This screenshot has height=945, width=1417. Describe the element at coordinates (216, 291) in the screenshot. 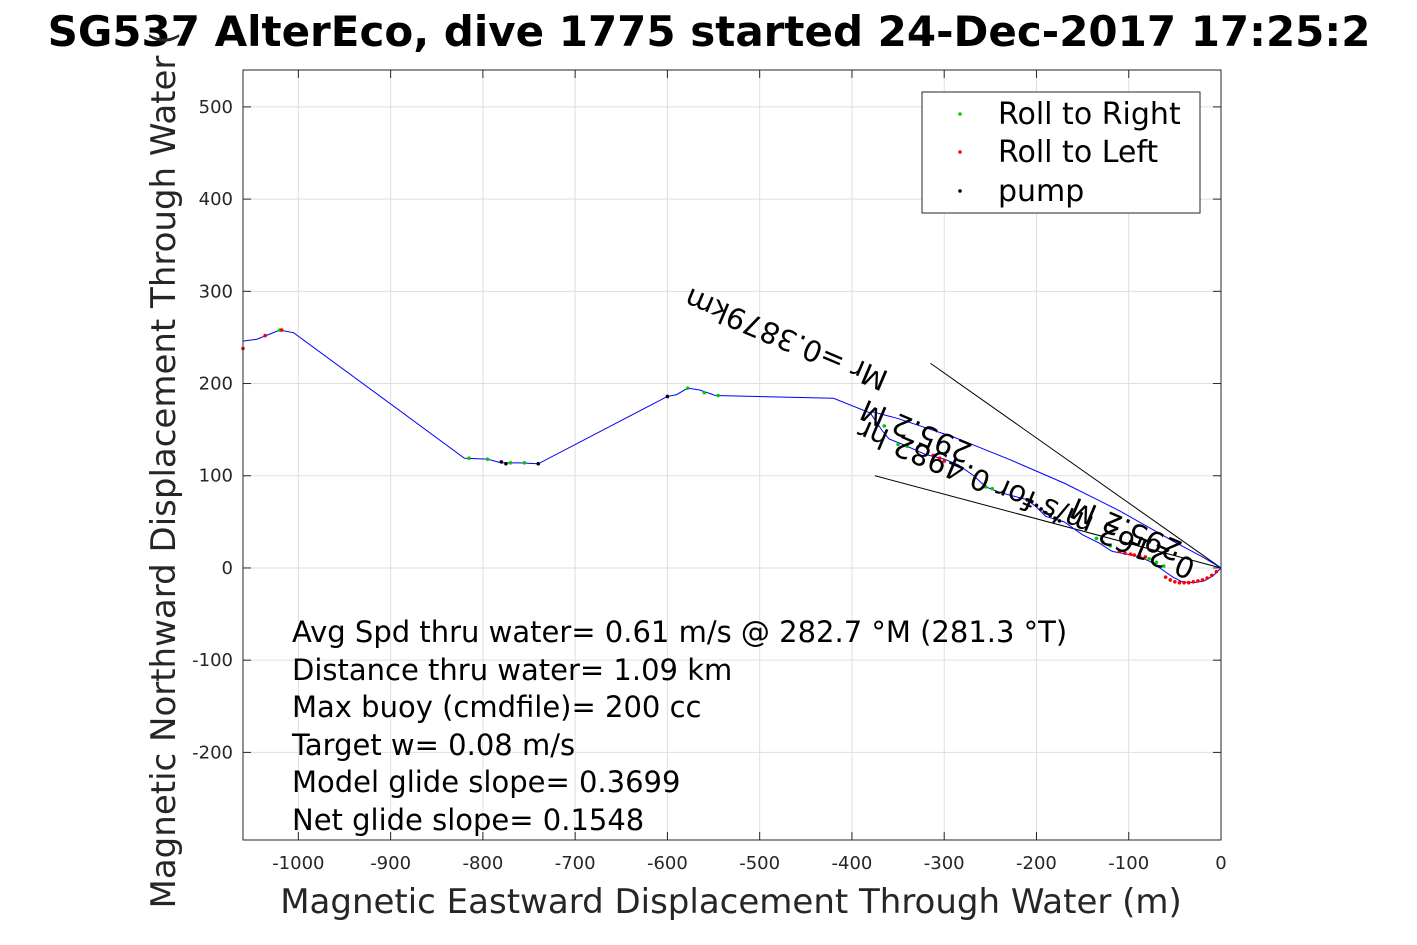

I see `y-tick-label: 300` at that location.